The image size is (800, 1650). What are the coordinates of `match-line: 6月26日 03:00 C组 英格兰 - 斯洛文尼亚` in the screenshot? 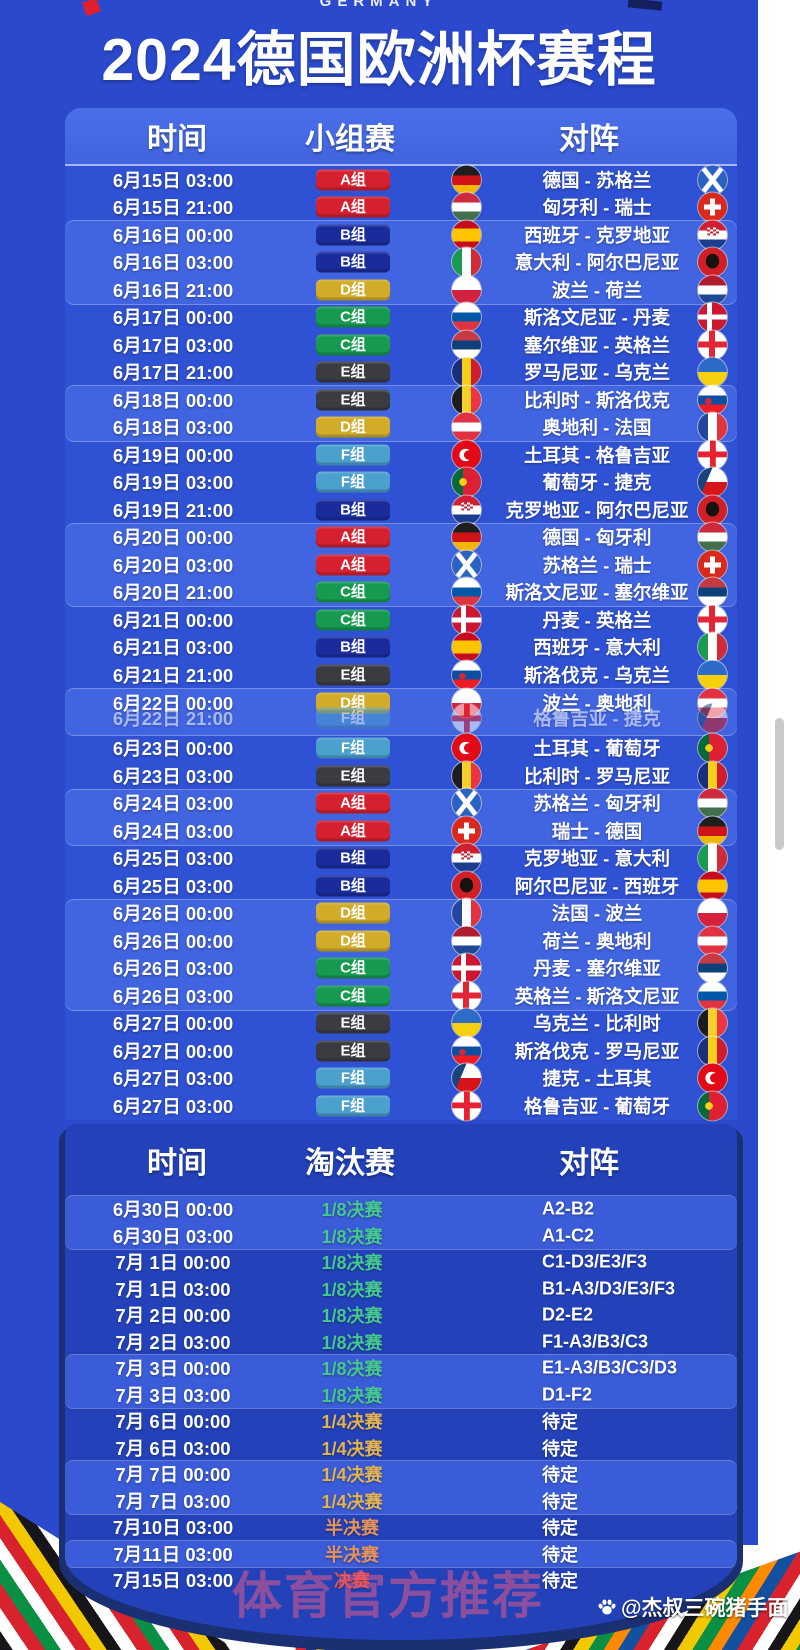 It's located at (401, 996).